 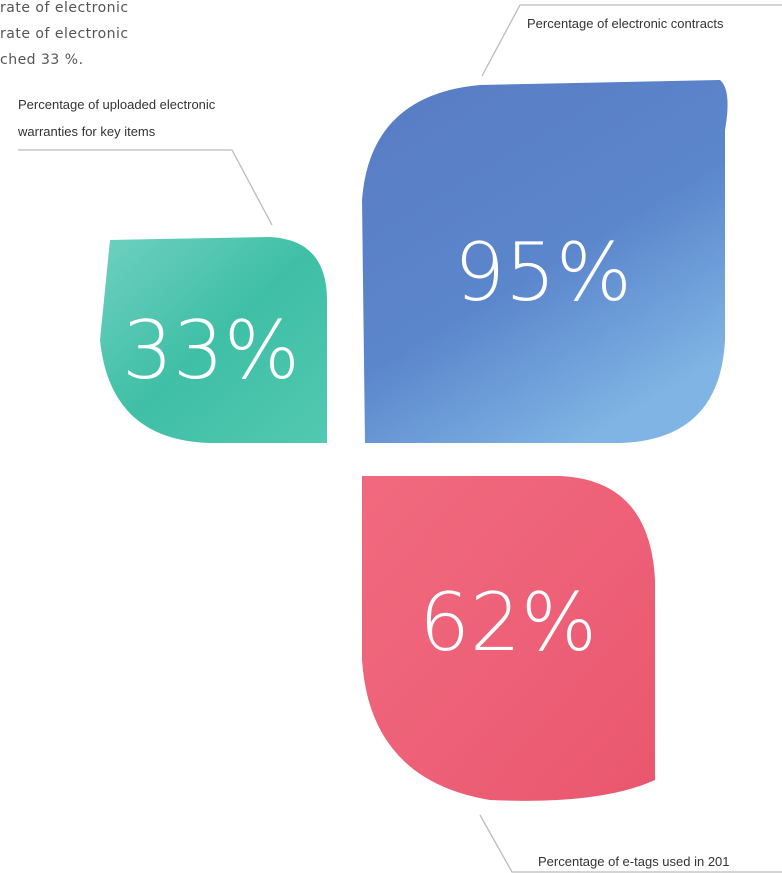 What do you see at coordinates (86, 131) in the screenshot?
I see `label: warranties for key items` at bounding box center [86, 131].